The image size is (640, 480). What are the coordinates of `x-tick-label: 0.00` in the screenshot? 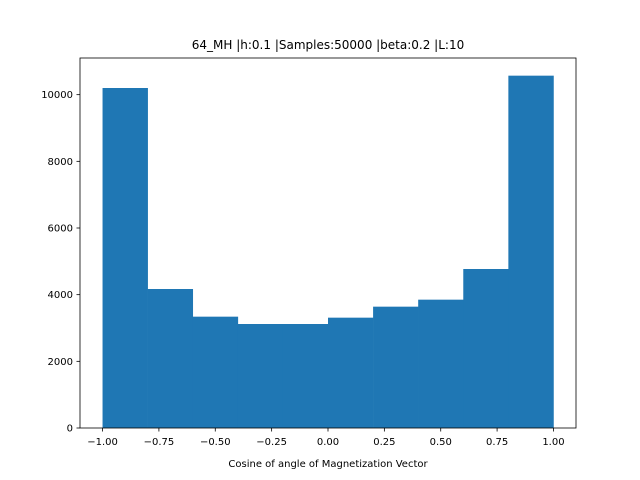 It's located at (328, 442).